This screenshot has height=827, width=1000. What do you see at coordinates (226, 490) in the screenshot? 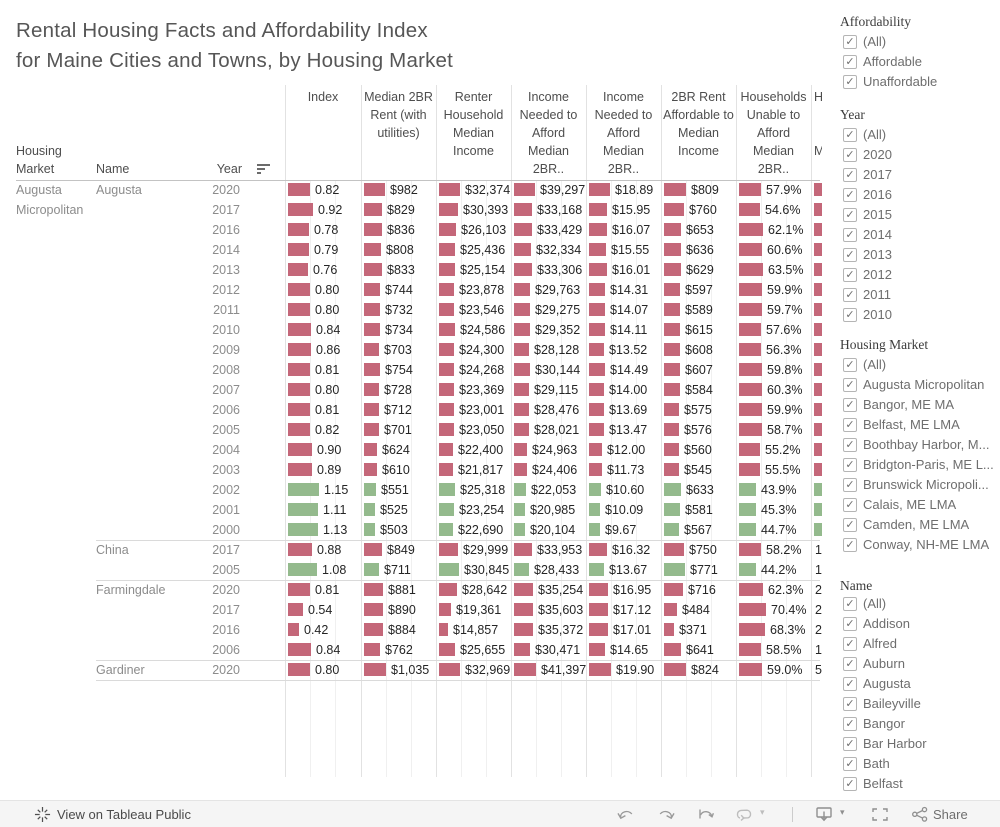
I see `year-cell: 2002` at bounding box center [226, 490].